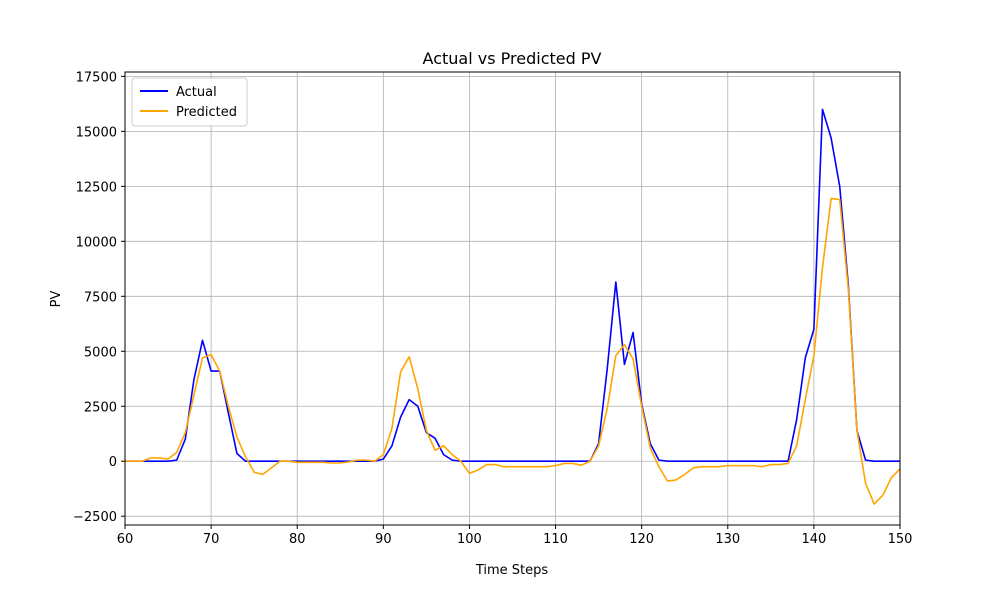  Describe the element at coordinates (96, 77) in the screenshot. I see `y-tick-label: 17500` at that location.